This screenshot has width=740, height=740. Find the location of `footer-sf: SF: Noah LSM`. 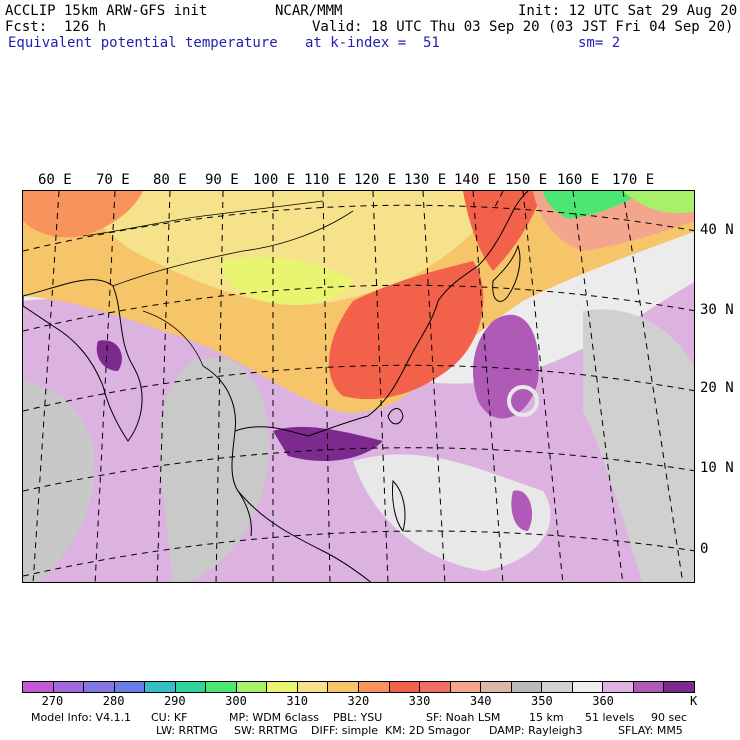

footer-sf: SF: Noah LSM is located at coordinates (463, 717).